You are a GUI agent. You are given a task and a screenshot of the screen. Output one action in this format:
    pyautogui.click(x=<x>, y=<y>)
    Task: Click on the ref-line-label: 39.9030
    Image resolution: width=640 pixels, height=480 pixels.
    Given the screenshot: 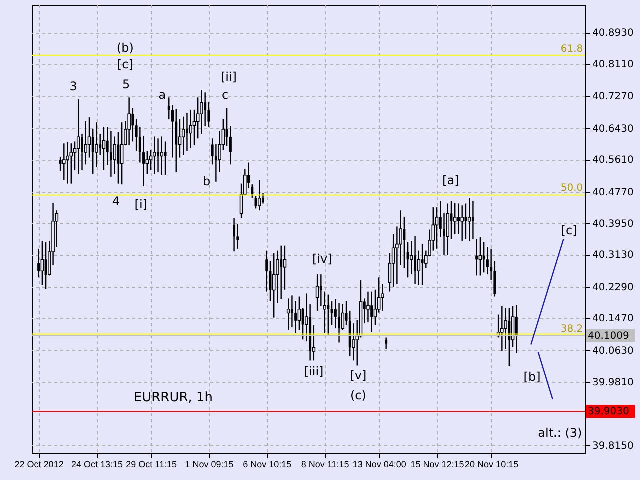 What is the action you would take?
    pyautogui.click(x=609, y=412)
    